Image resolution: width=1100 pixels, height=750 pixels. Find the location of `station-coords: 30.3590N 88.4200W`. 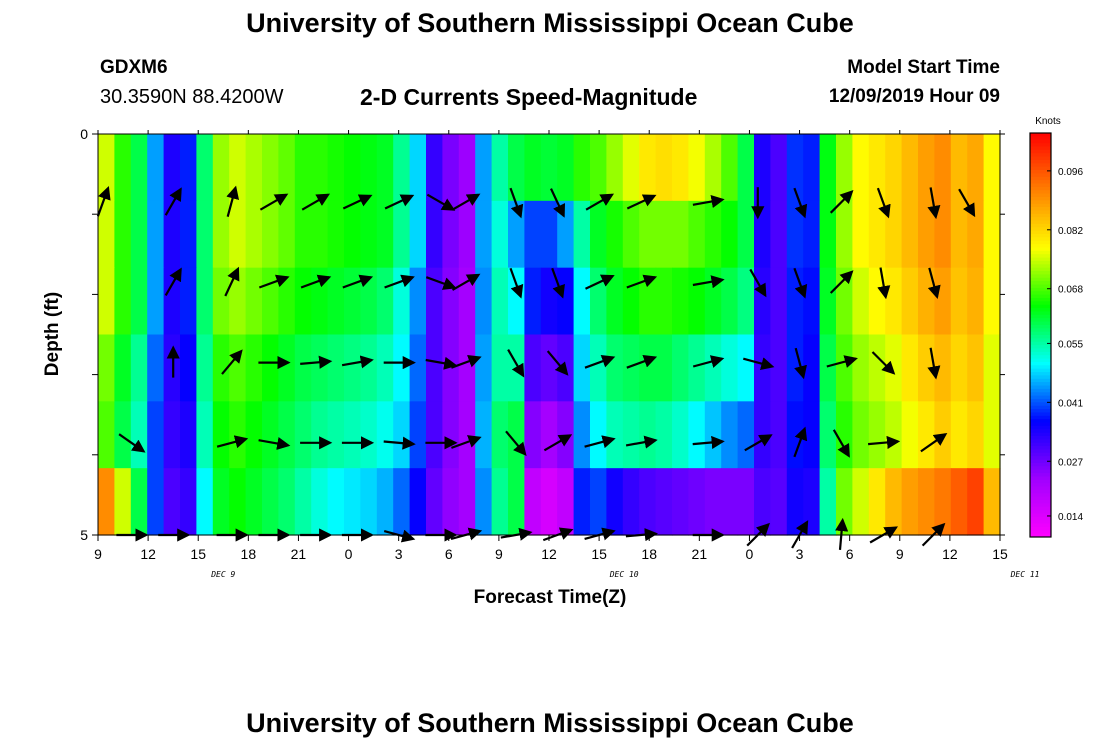

station-coords: 30.3590N 88.4200W is located at coordinates (192, 97).